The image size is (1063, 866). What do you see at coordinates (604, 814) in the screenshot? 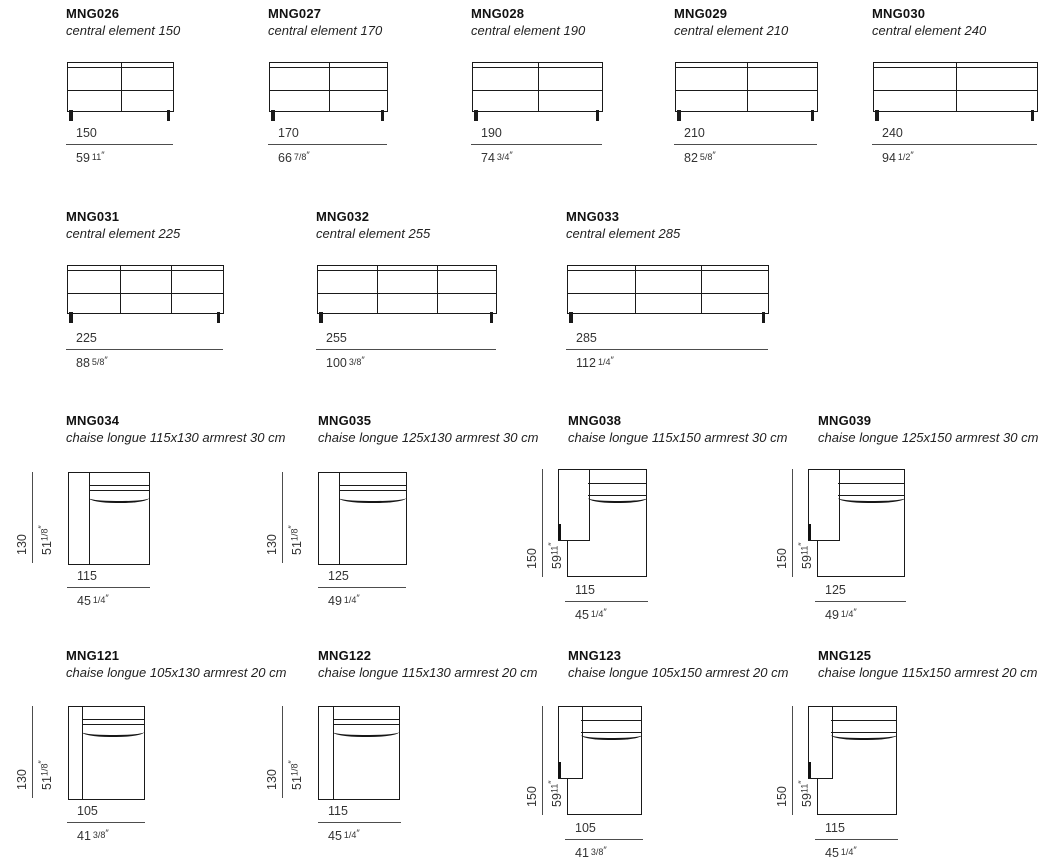
I see `front-edge-line` at bounding box center [604, 814].